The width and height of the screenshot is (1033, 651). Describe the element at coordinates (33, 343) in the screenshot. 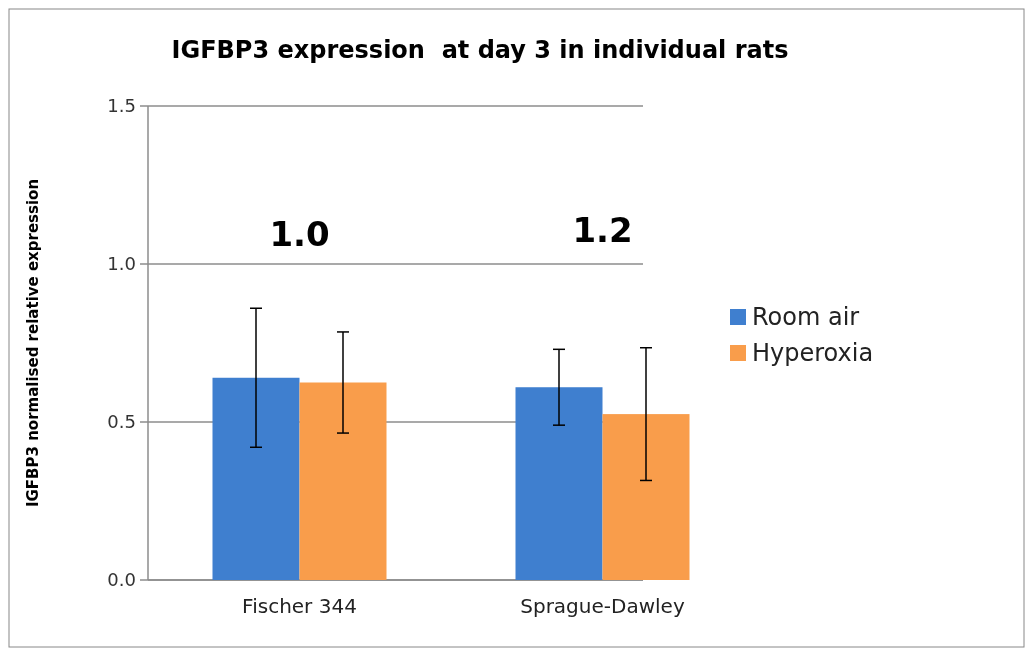

I see `y-axis-title: IGFBP3 normalised relative expression` at that location.